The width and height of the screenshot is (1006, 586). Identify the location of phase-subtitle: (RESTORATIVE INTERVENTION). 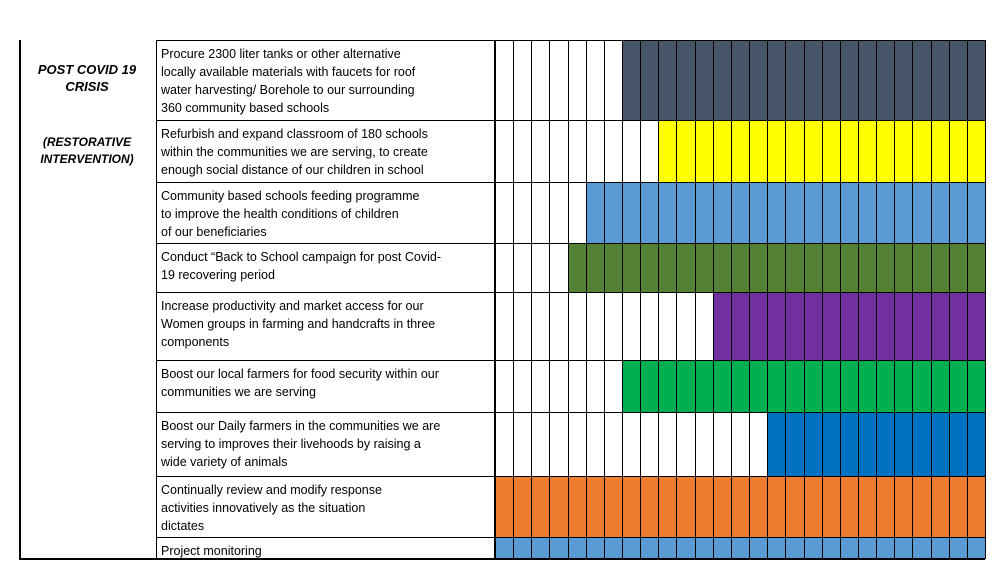
(87, 150).